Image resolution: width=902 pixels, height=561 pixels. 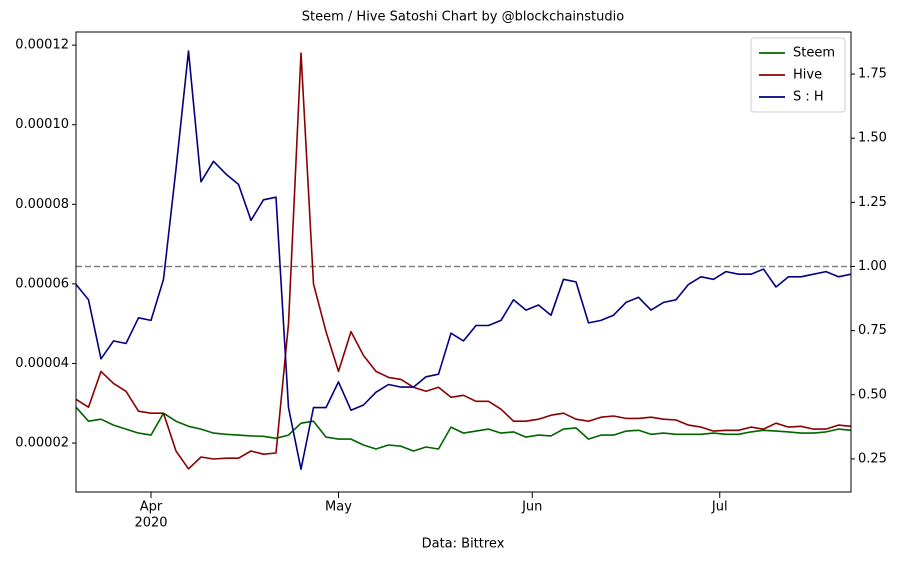 I want to click on y-tick-label: 0.00012, so click(x=42, y=45).